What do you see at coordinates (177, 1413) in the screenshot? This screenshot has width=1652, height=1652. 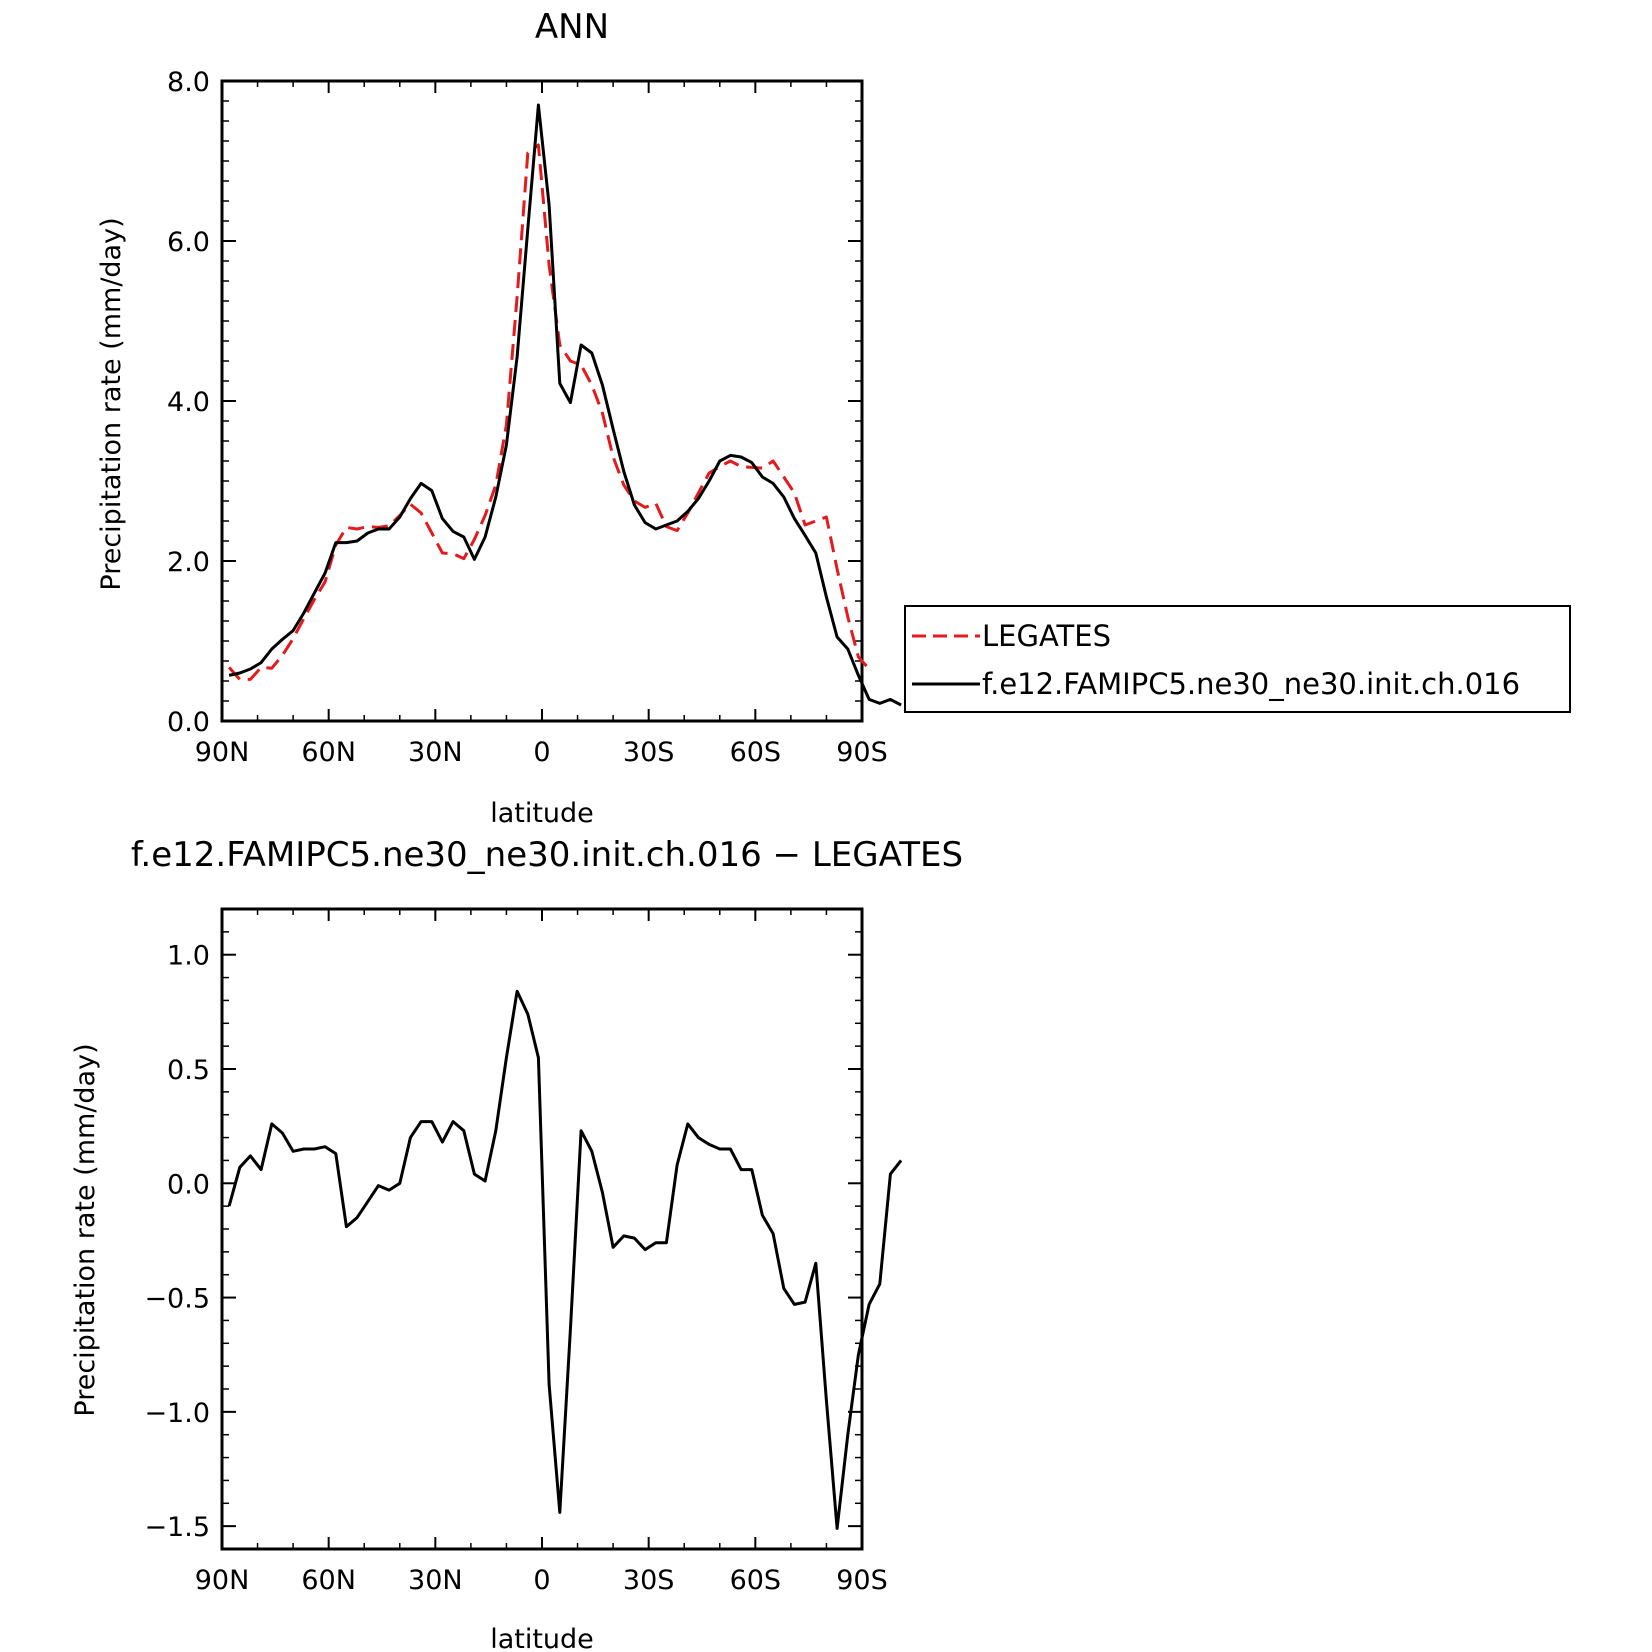 I see `y-tick-label: −1.0` at bounding box center [177, 1413].